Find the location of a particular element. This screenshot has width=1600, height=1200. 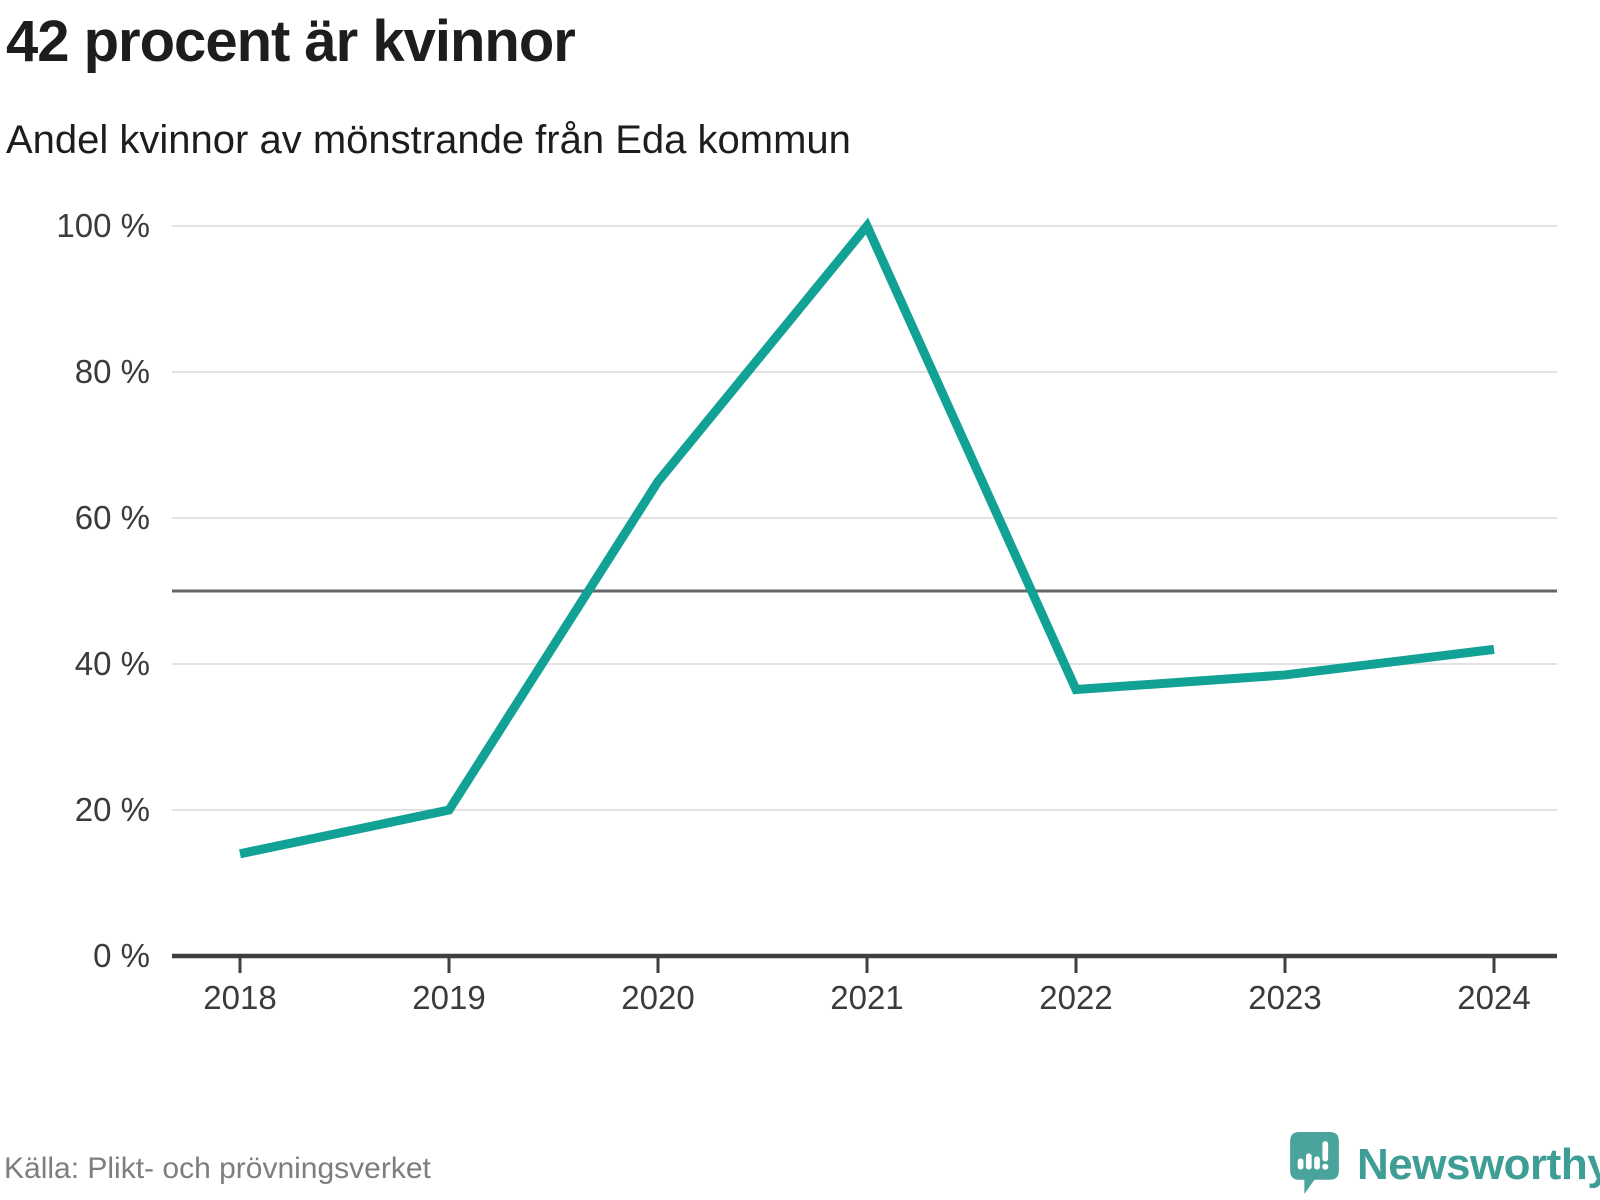

newsworthy-logo-text: Newsworthy is located at coordinates (1478, 1164).